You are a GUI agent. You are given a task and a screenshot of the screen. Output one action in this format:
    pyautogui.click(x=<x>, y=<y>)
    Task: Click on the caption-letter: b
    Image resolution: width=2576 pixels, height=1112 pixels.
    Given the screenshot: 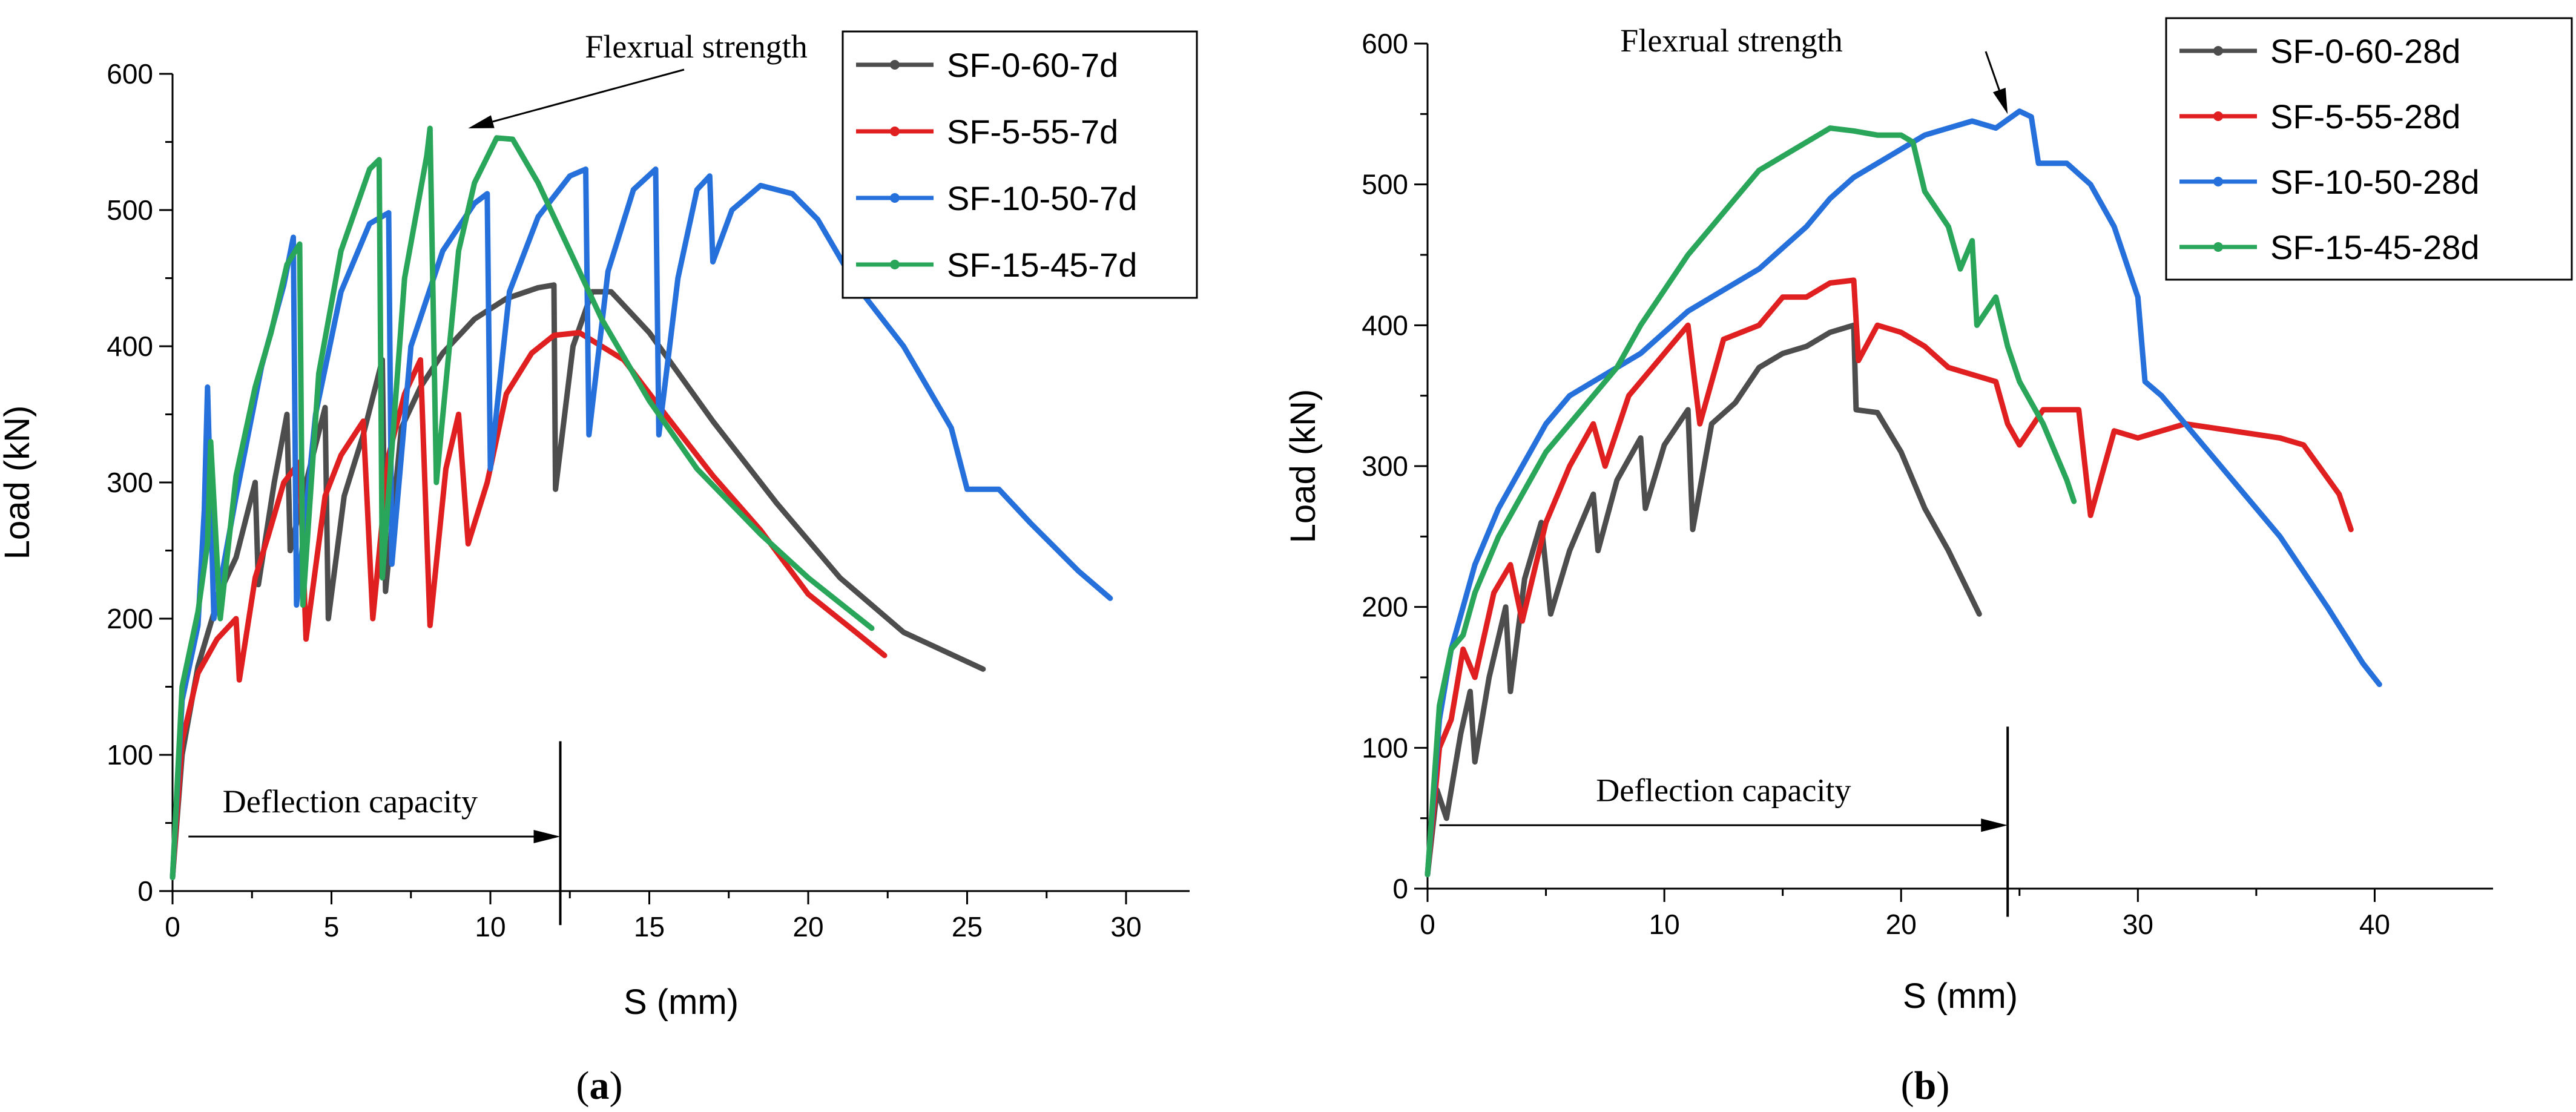 What is the action you would take?
    pyautogui.click(x=1925, y=1086)
    